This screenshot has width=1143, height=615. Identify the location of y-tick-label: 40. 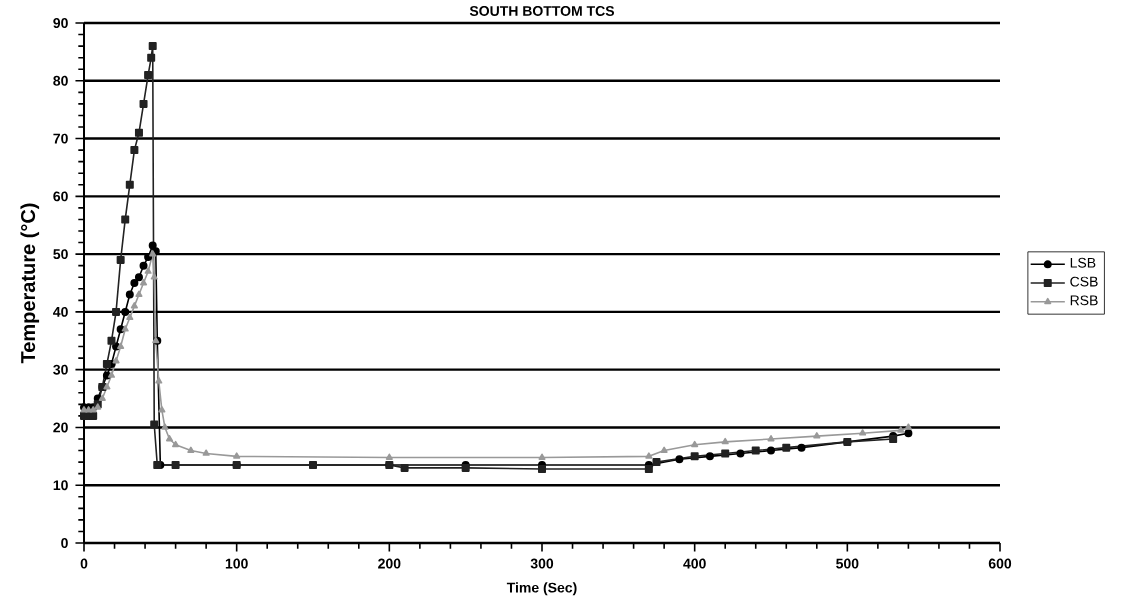
(60, 311).